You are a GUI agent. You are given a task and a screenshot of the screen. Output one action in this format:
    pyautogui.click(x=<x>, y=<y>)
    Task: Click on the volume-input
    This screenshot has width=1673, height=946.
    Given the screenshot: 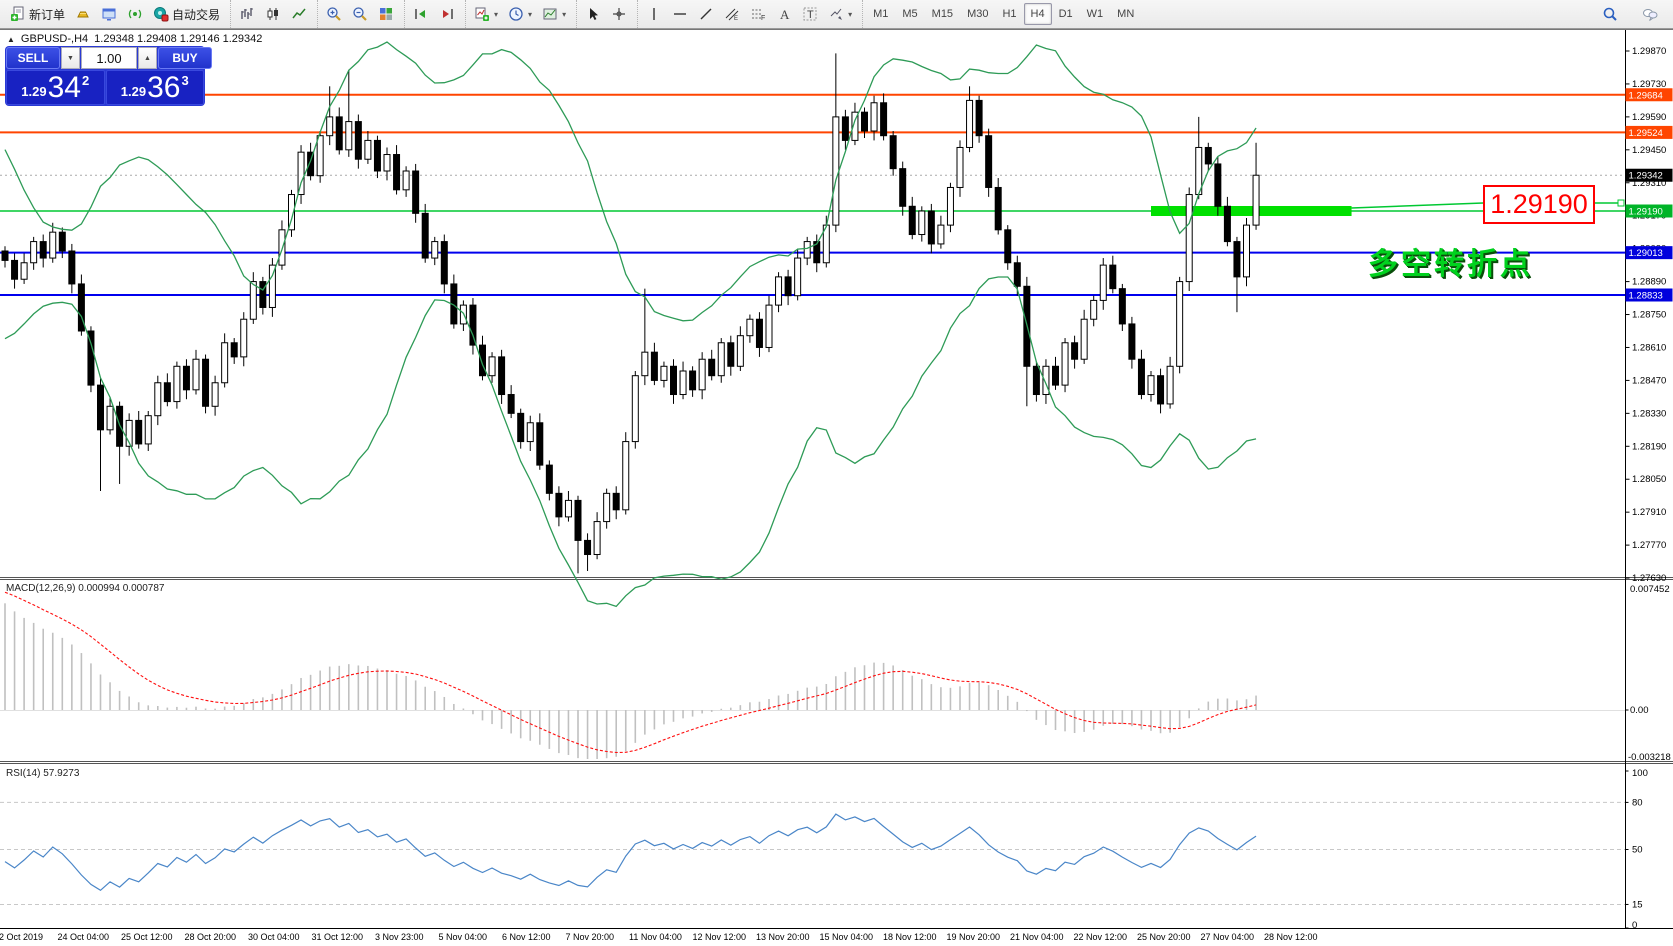 What is the action you would take?
    pyautogui.click(x=109, y=58)
    